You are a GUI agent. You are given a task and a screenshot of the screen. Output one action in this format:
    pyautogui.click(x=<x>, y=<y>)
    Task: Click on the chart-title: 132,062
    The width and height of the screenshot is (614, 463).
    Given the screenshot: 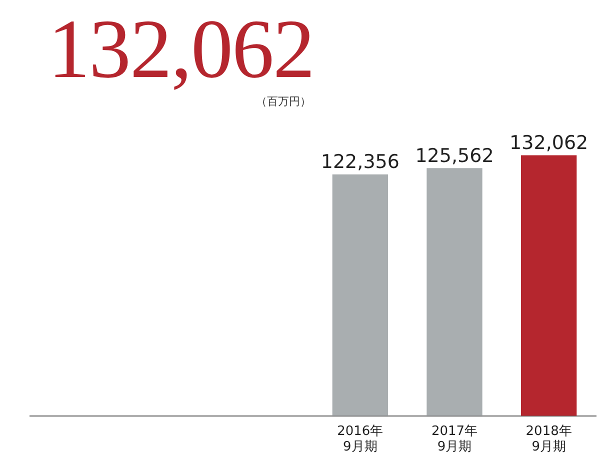 What is the action you would take?
    pyautogui.click(x=181, y=49)
    